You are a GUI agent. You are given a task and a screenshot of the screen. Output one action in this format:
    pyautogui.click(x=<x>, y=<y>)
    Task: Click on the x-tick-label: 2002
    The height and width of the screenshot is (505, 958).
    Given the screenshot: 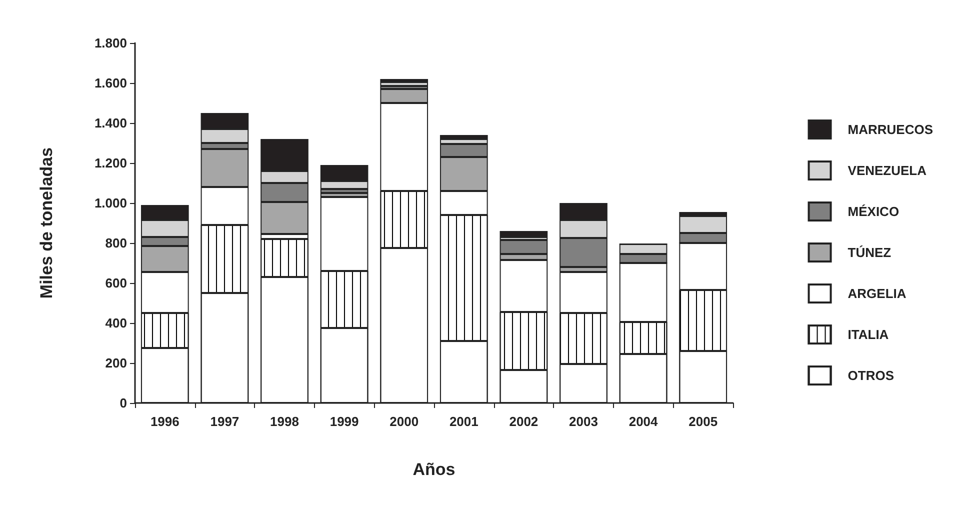 What is the action you would take?
    pyautogui.click(x=523, y=421)
    